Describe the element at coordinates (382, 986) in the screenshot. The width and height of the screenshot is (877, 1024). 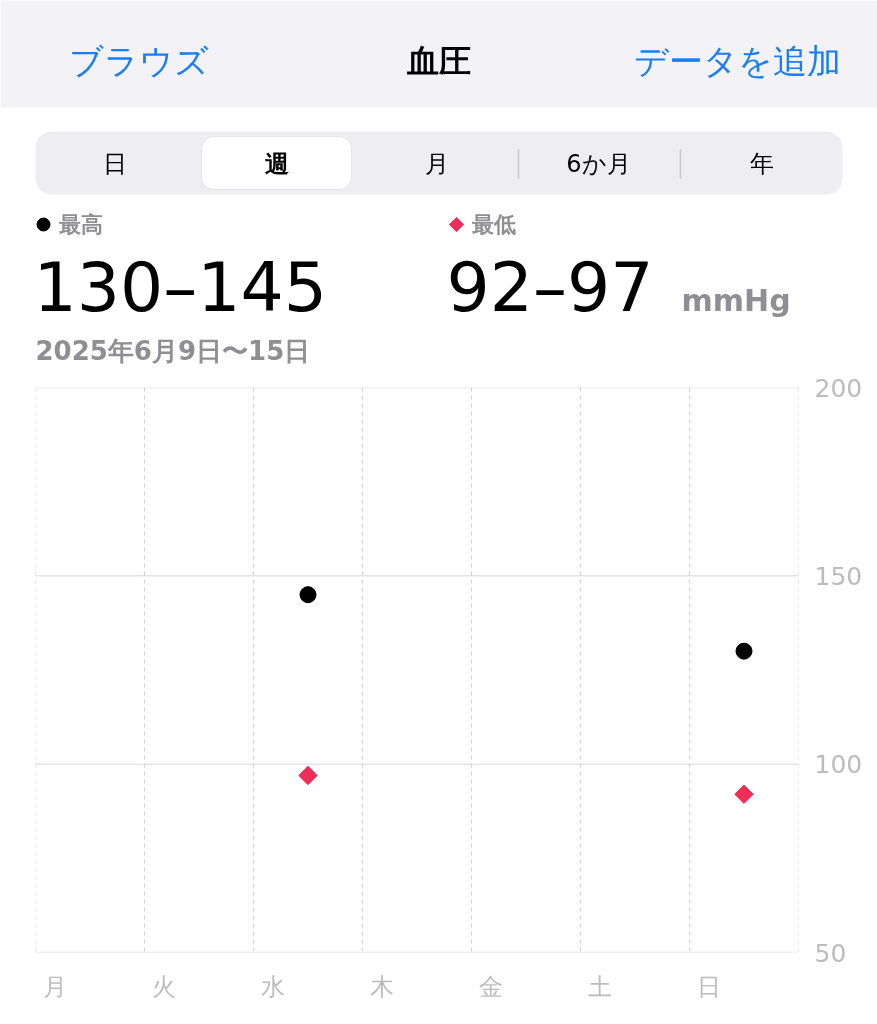
I see `x-tick-label: 木` at that location.